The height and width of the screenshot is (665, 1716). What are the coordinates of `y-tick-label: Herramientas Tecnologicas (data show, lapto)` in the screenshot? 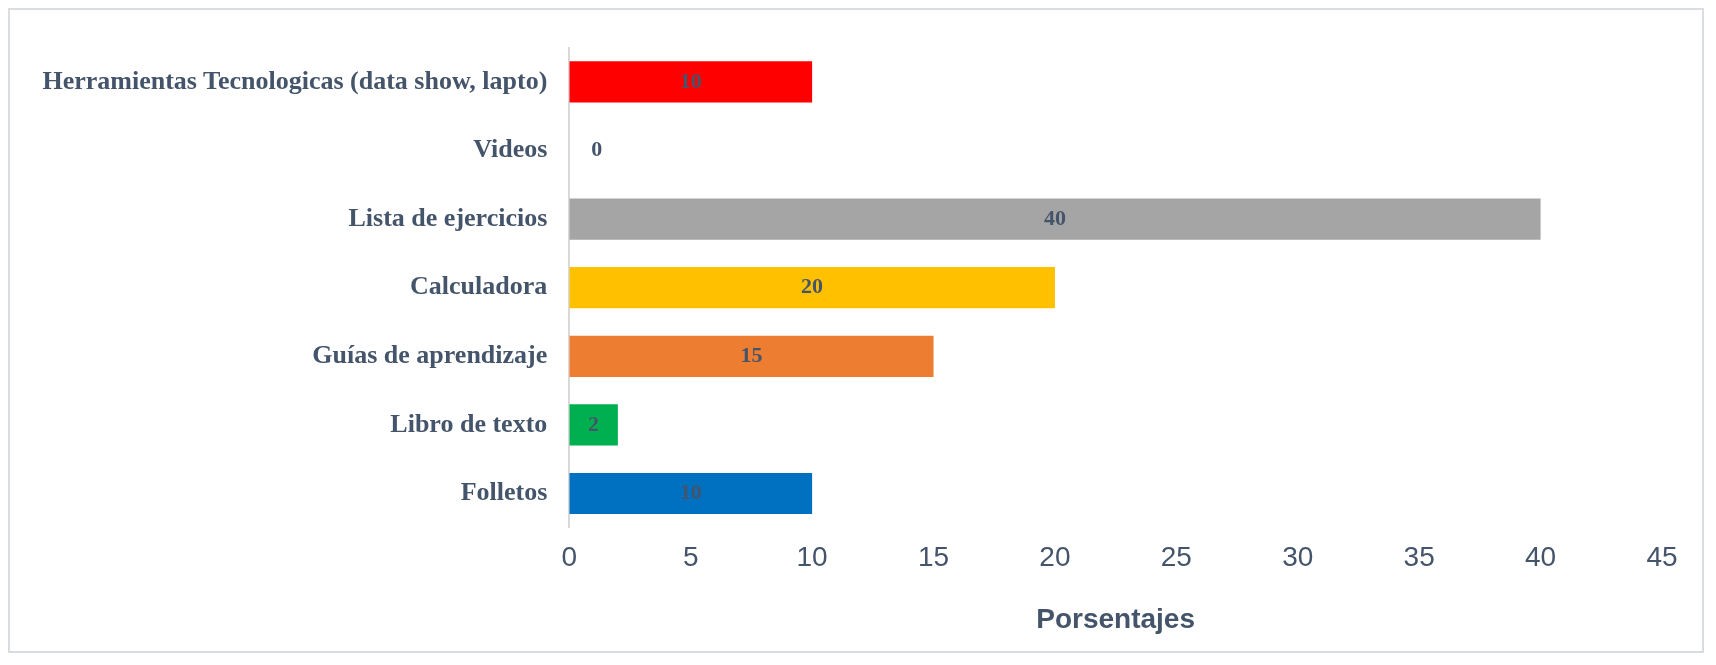 It's located at (295, 80).